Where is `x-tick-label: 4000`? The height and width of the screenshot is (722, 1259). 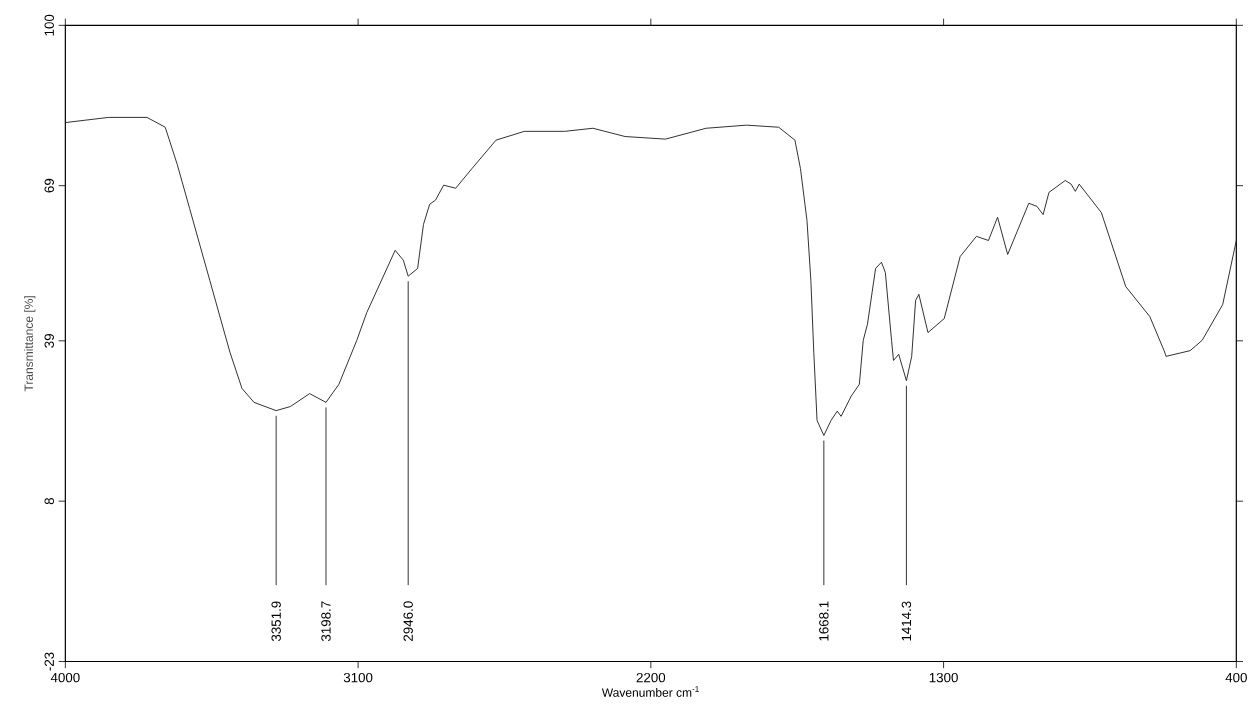
x-tick-label: 4000 is located at coordinates (65, 678).